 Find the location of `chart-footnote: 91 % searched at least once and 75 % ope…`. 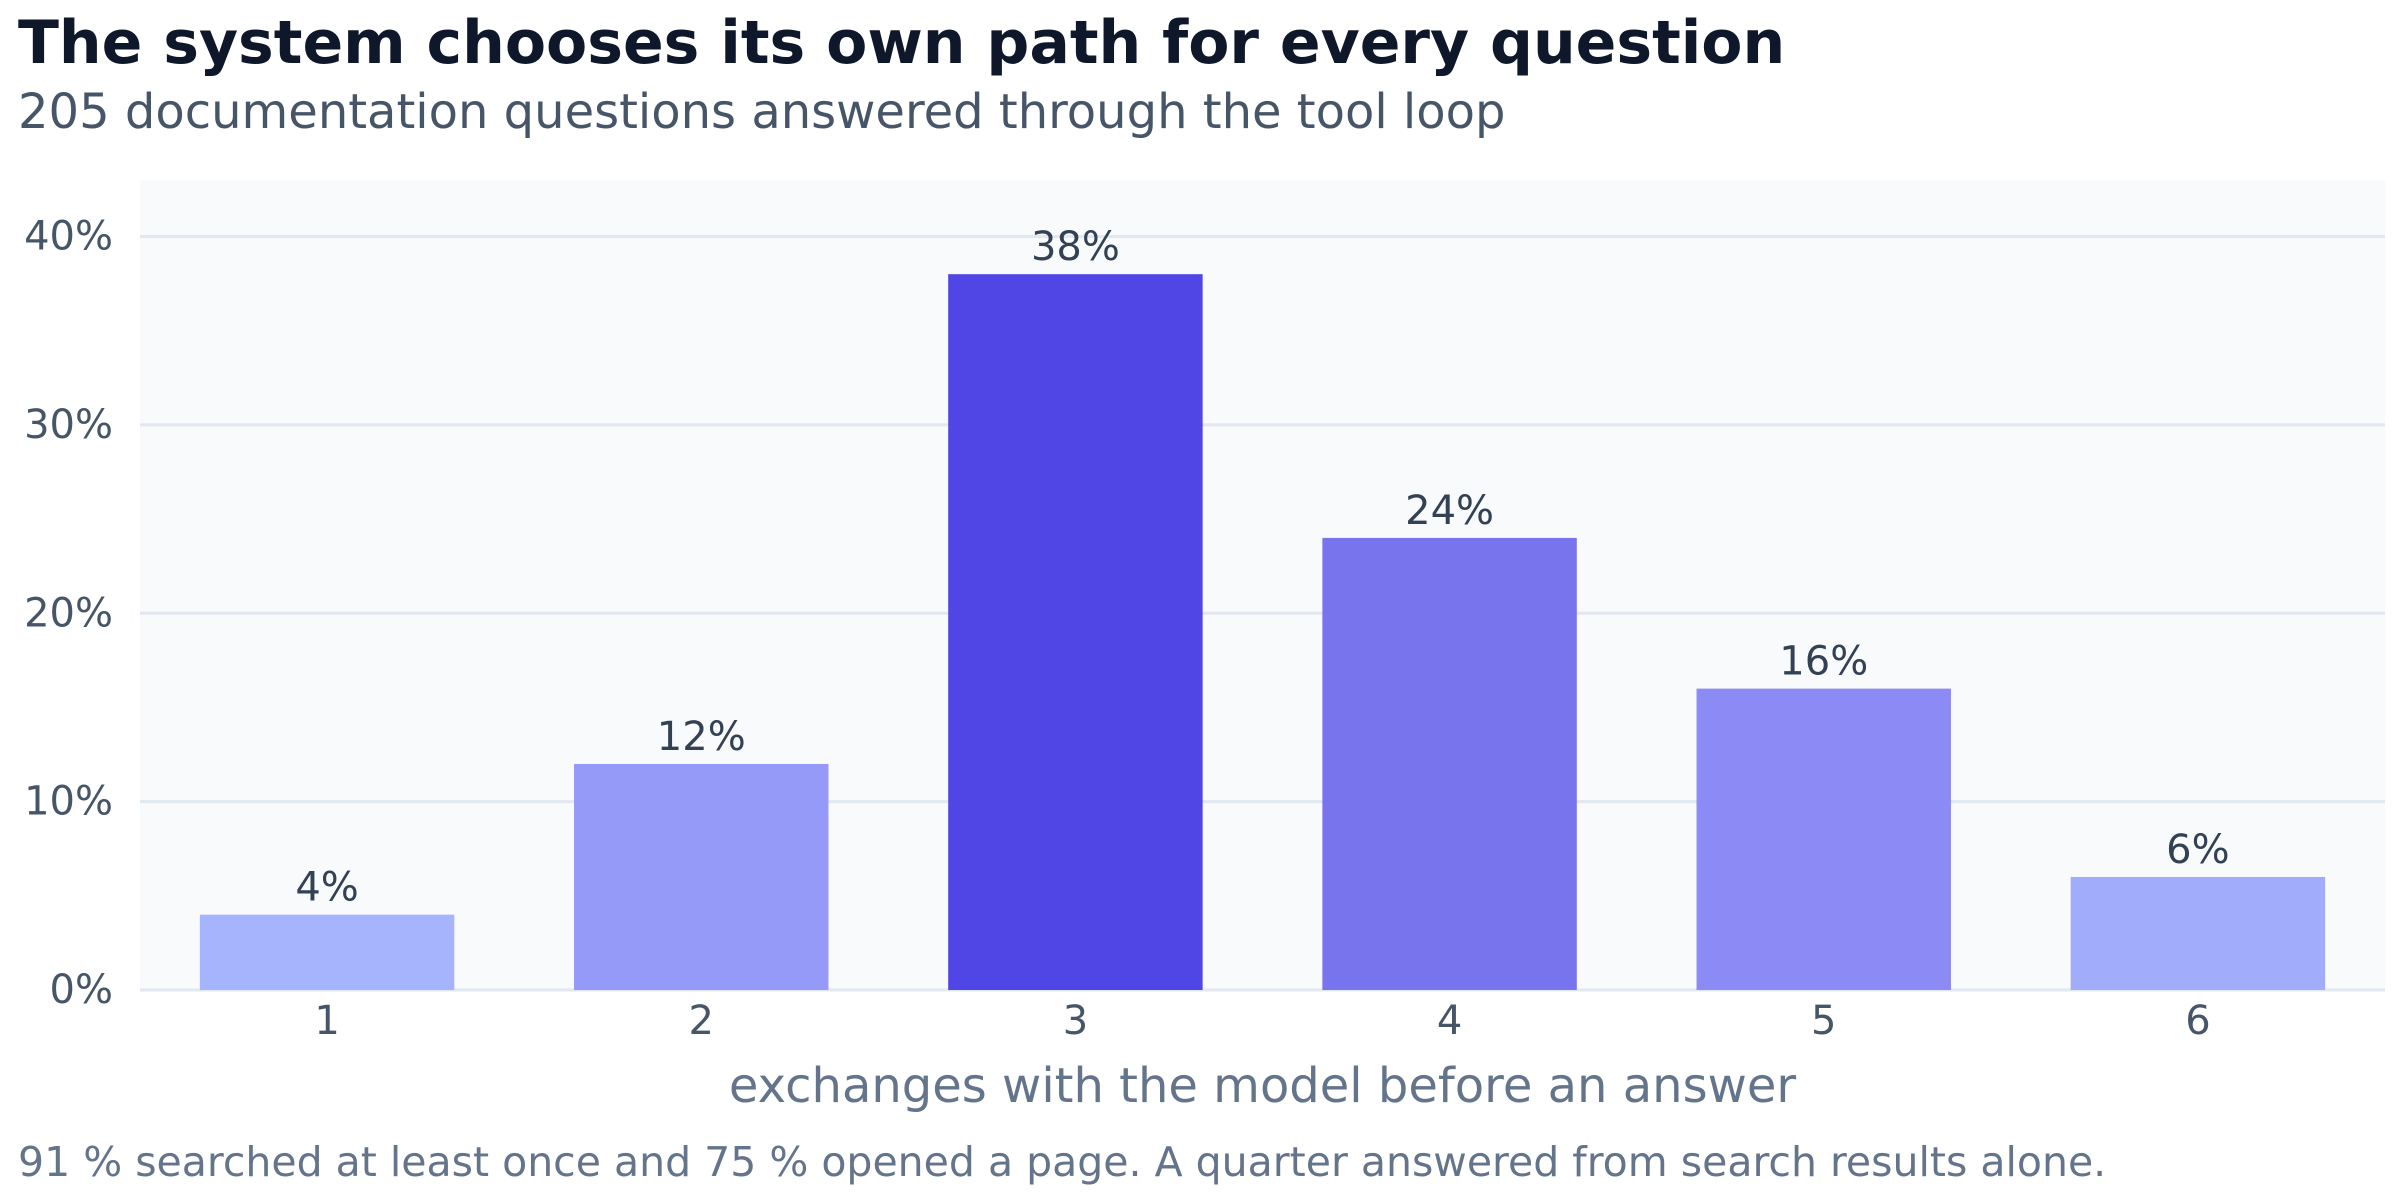

chart-footnote: 91 % searched at least once and 75 % ope… is located at coordinates (1062, 1162).